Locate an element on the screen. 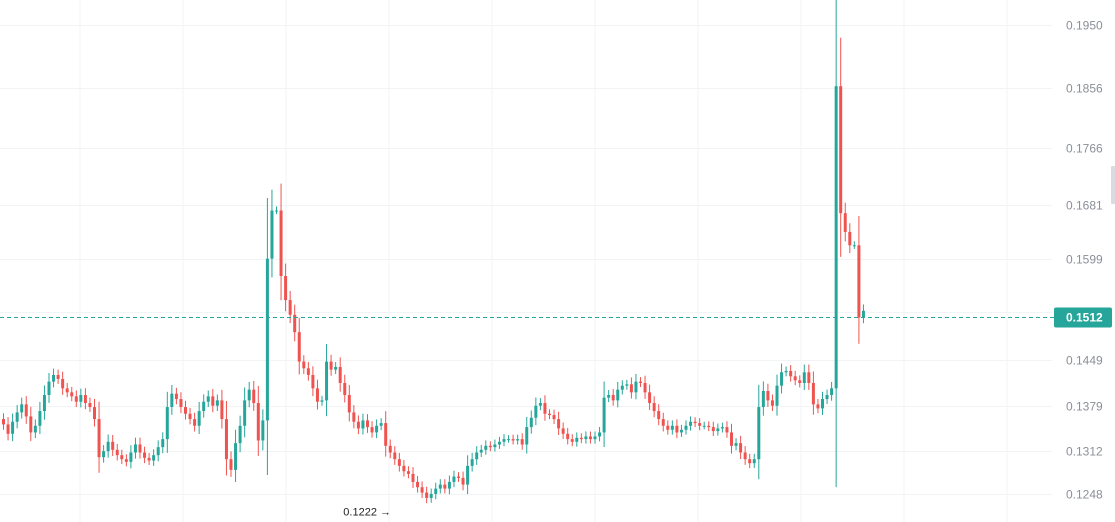 The height and width of the screenshot is (522, 1115). current-price-badge is located at coordinates (1083, 317).